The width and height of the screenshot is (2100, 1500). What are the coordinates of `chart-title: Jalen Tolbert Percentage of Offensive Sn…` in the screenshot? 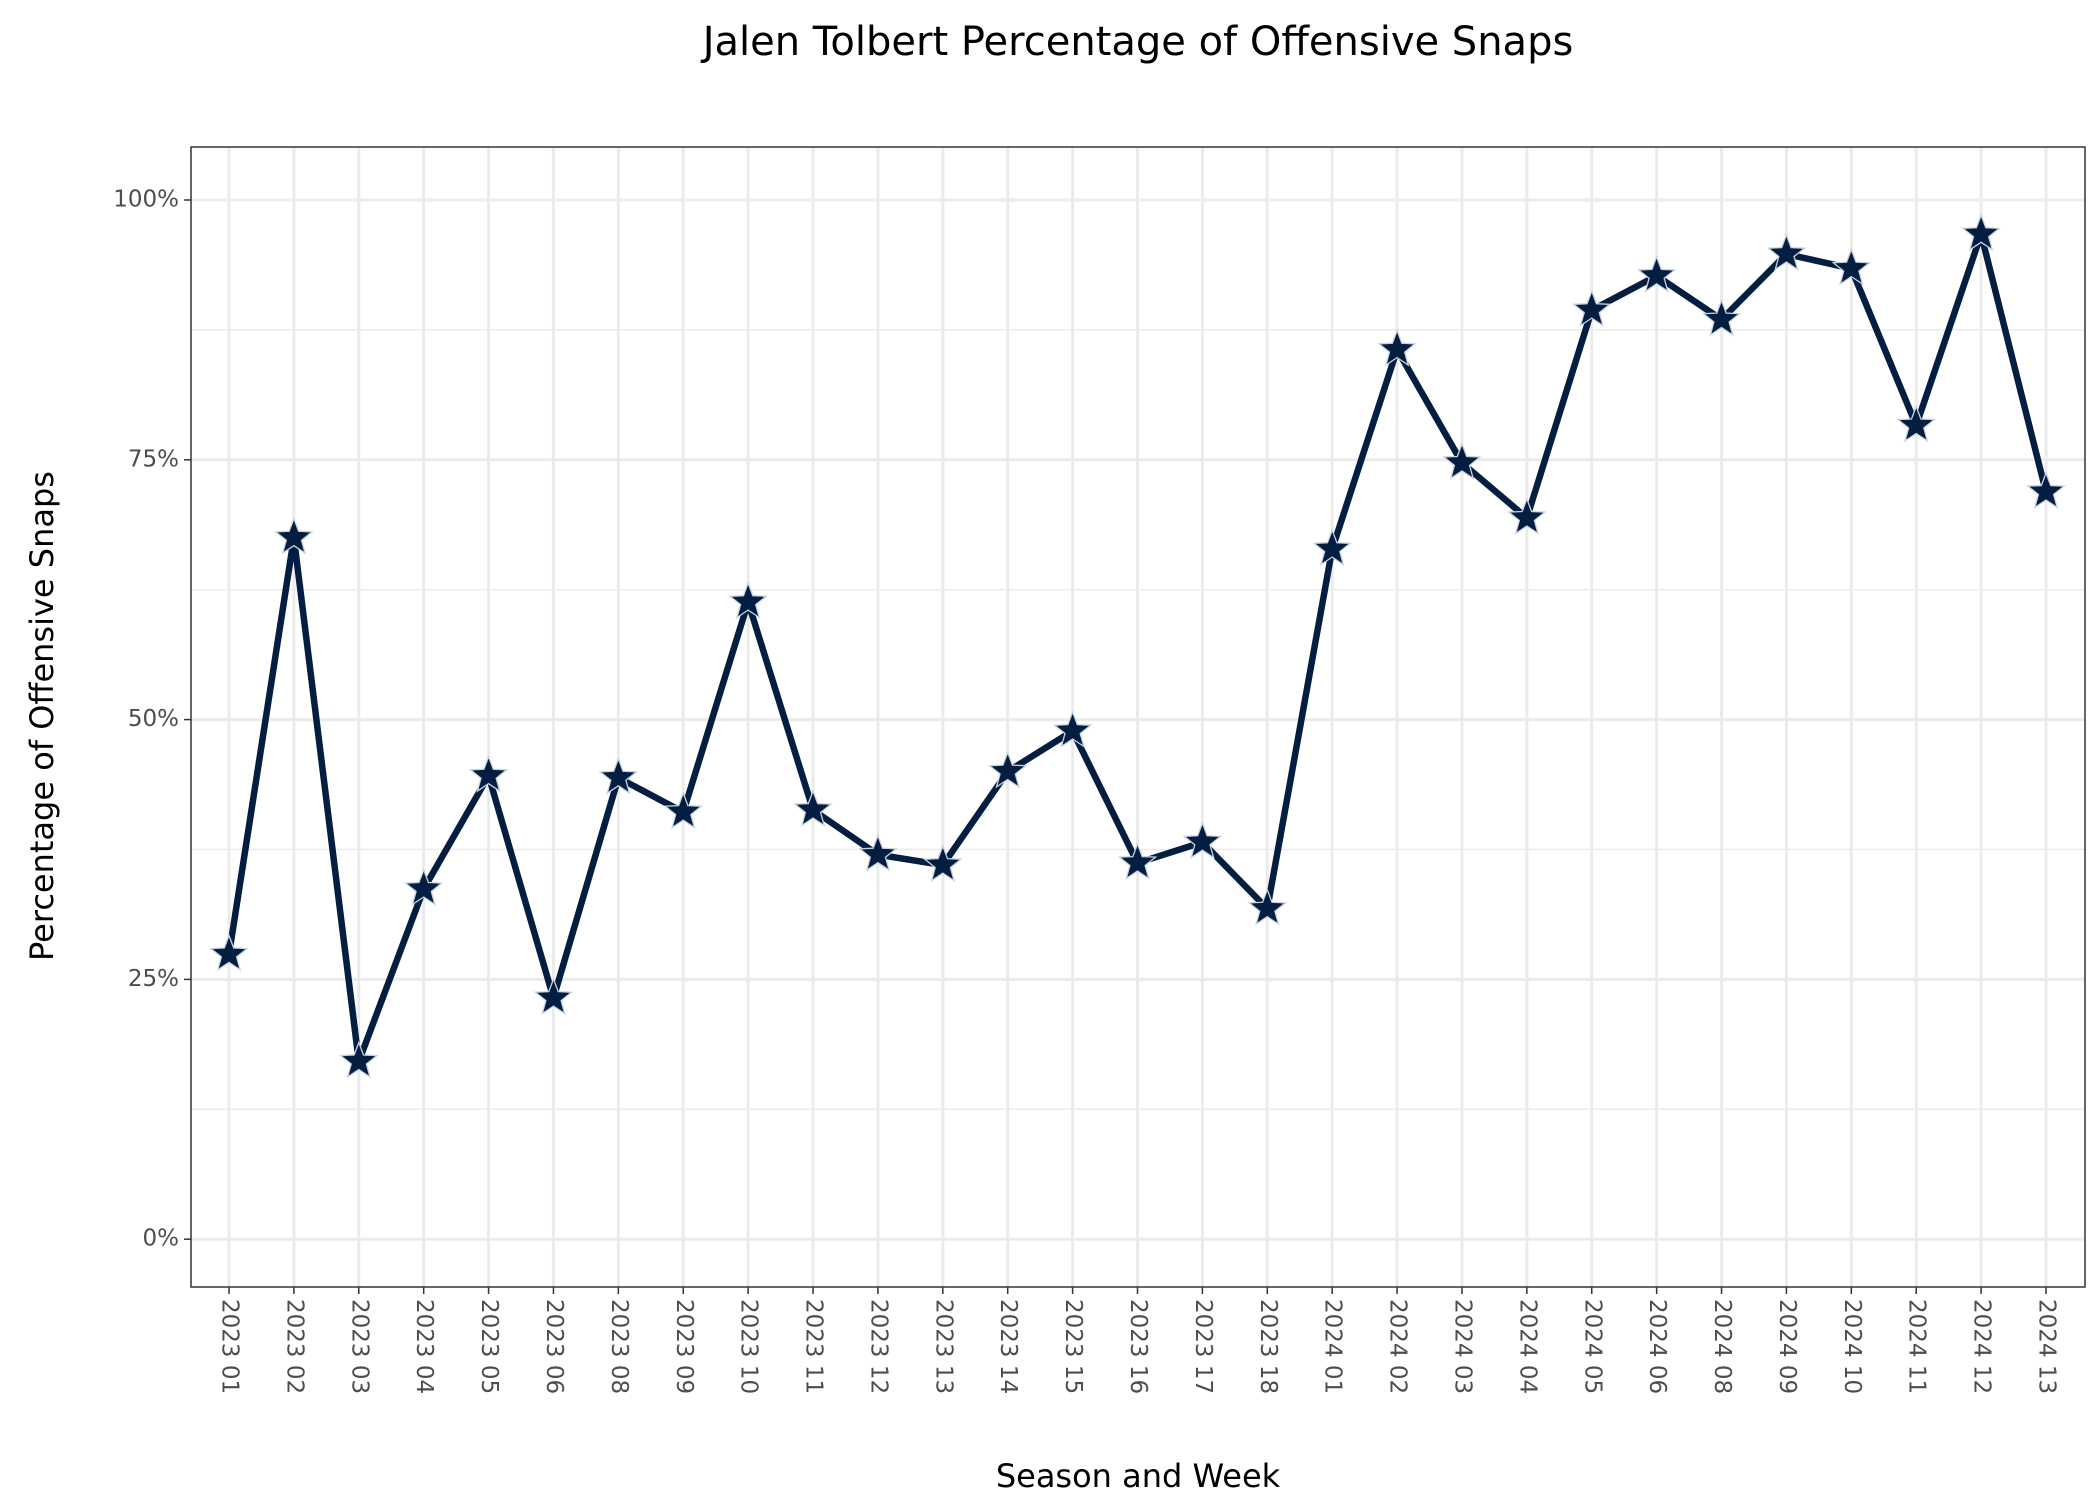 It's located at (1137, 42).